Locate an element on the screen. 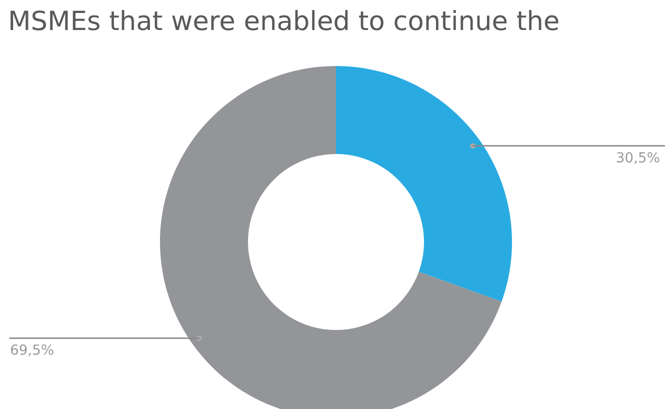 This screenshot has height=409, width=665. data-label: 30,5% is located at coordinates (638, 158).